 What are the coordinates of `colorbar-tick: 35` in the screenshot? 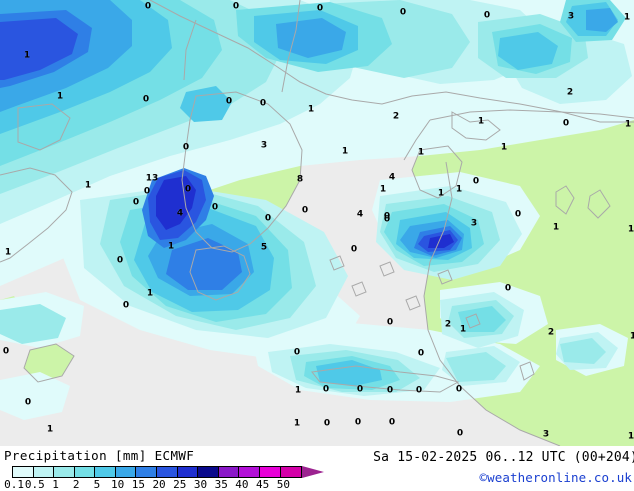 It's located at (221, 484).